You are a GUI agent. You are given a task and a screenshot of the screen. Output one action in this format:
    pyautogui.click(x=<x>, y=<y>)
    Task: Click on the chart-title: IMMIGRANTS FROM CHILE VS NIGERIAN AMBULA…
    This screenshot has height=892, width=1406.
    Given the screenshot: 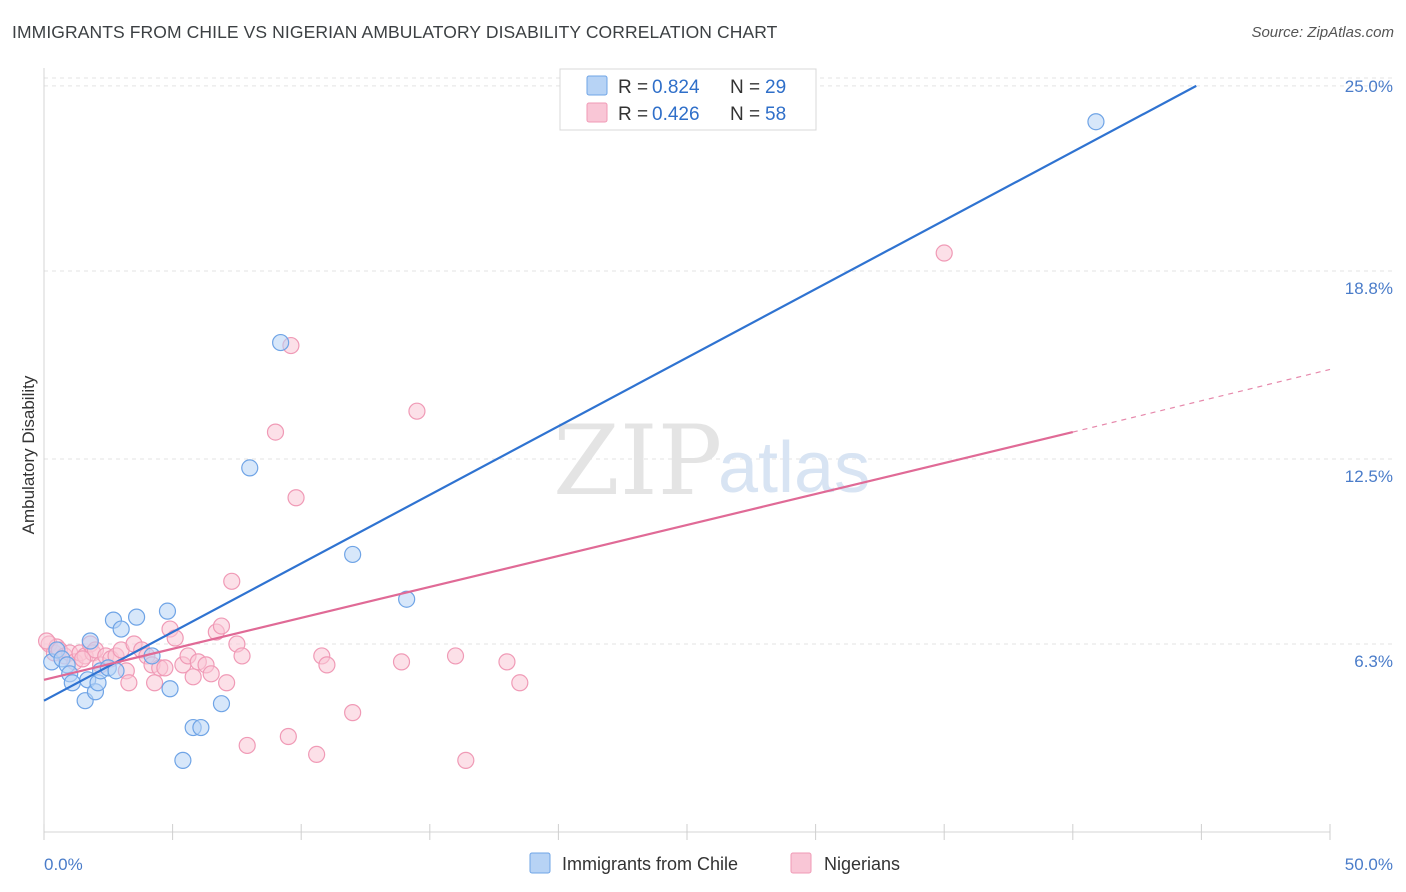 What is the action you would take?
    pyautogui.click(x=395, y=32)
    